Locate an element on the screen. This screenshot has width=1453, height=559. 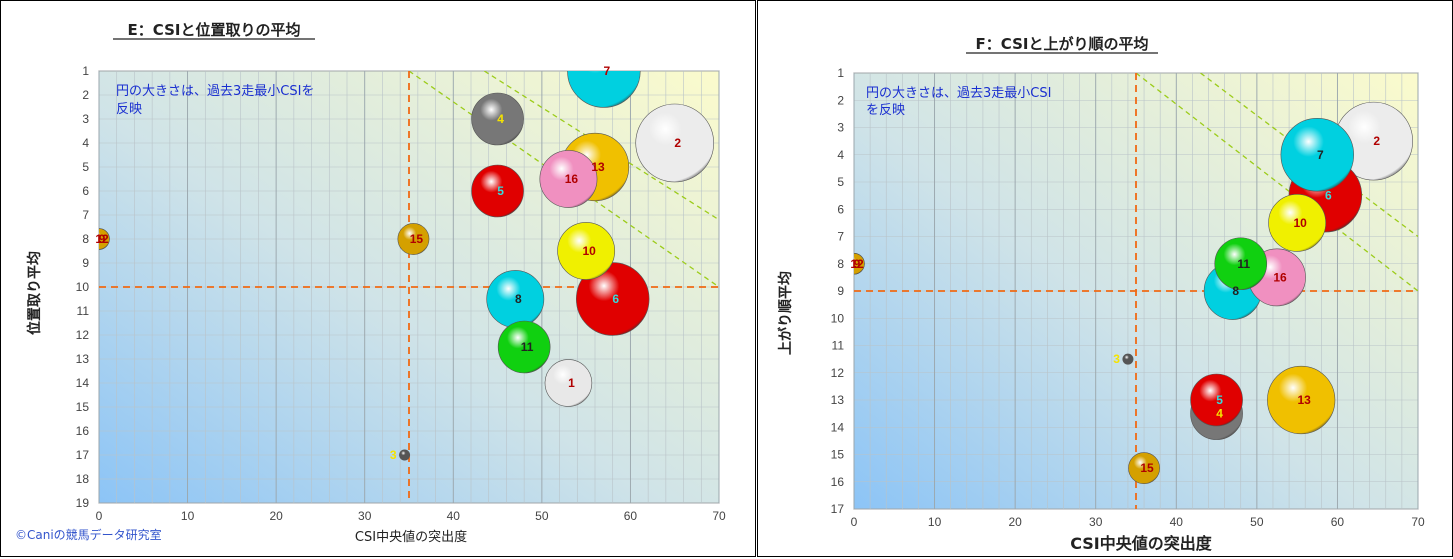
bubble-label-7: 7 is located at coordinates (607, 71).